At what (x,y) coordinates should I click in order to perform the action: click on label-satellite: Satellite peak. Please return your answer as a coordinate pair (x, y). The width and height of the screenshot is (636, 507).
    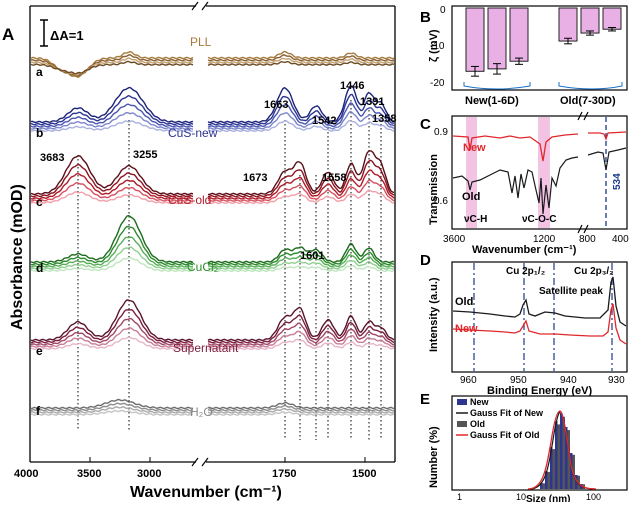
    Looking at the image, I should click on (571, 291).